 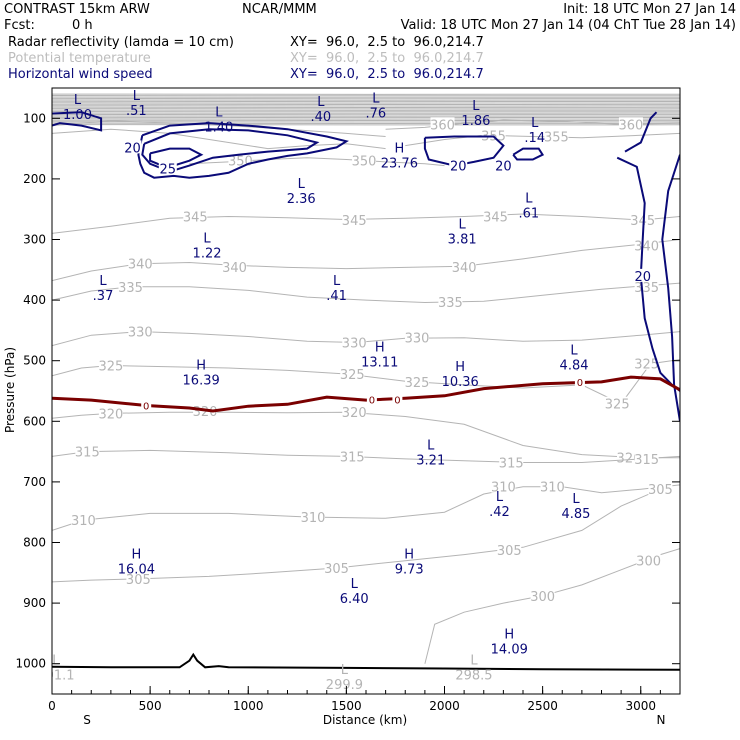 I want to click on field-radar-label: Radar reflectivity (lamda = 10 cm), so click(x=121, y=42).